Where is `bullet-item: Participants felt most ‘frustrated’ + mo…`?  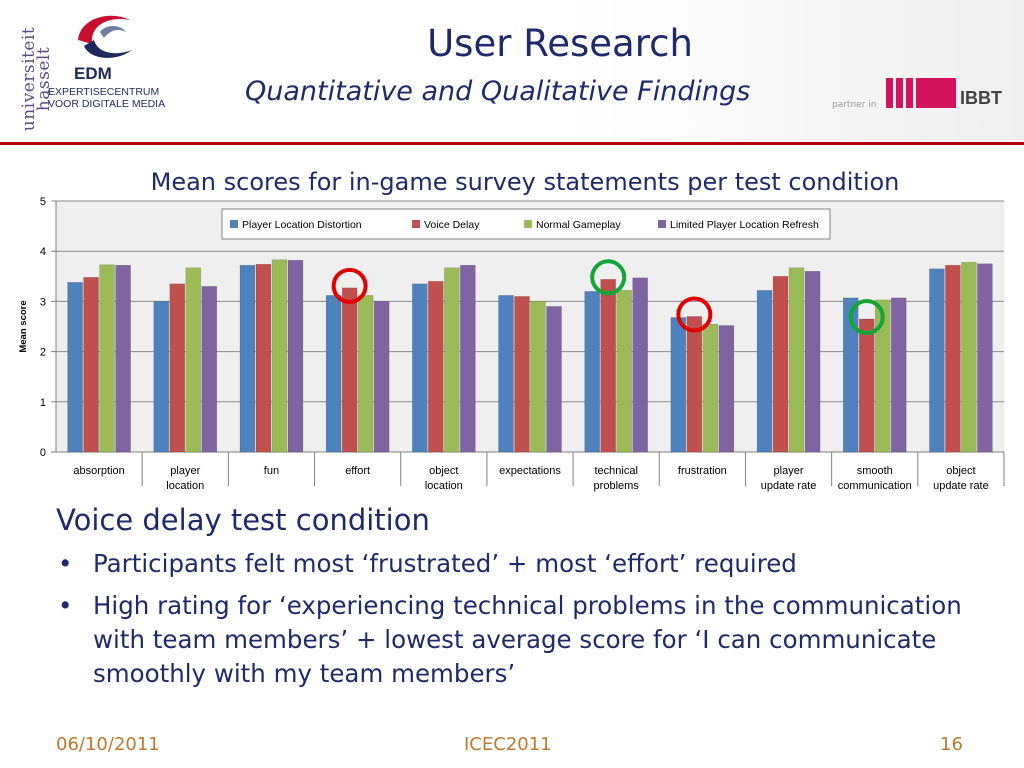 bullet-item: Participants felt most ‘frustrated’ + mo… is located at coordinates (521, 564).